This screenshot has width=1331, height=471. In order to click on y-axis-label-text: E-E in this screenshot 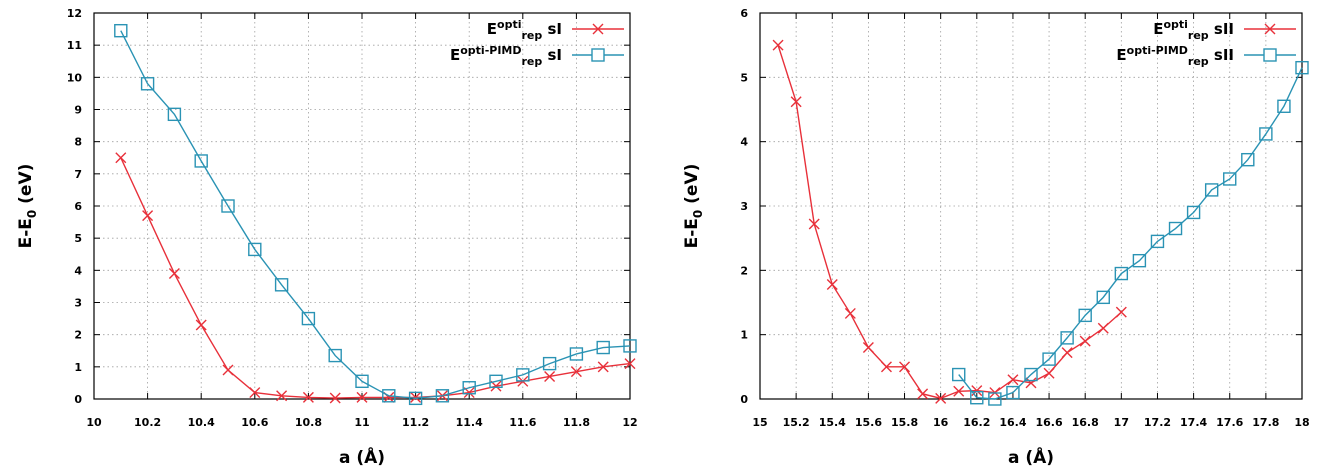, I will do `click(692, 233)`.